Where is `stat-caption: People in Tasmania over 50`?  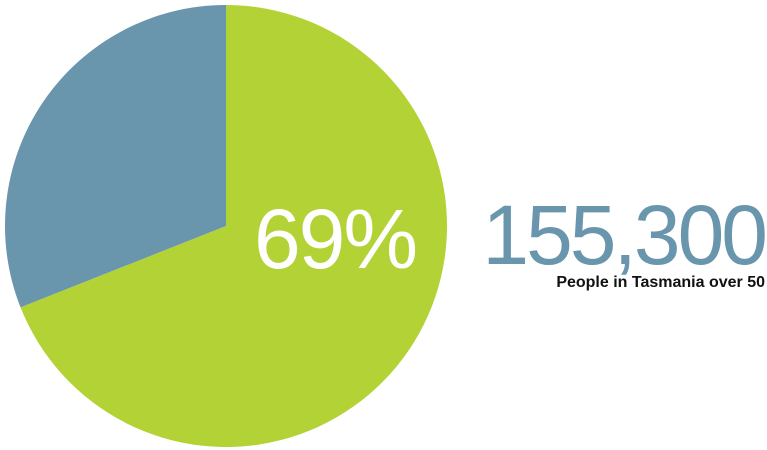 stat-caption: People in Tasmania over 50 is located at coordinates (660, 282).